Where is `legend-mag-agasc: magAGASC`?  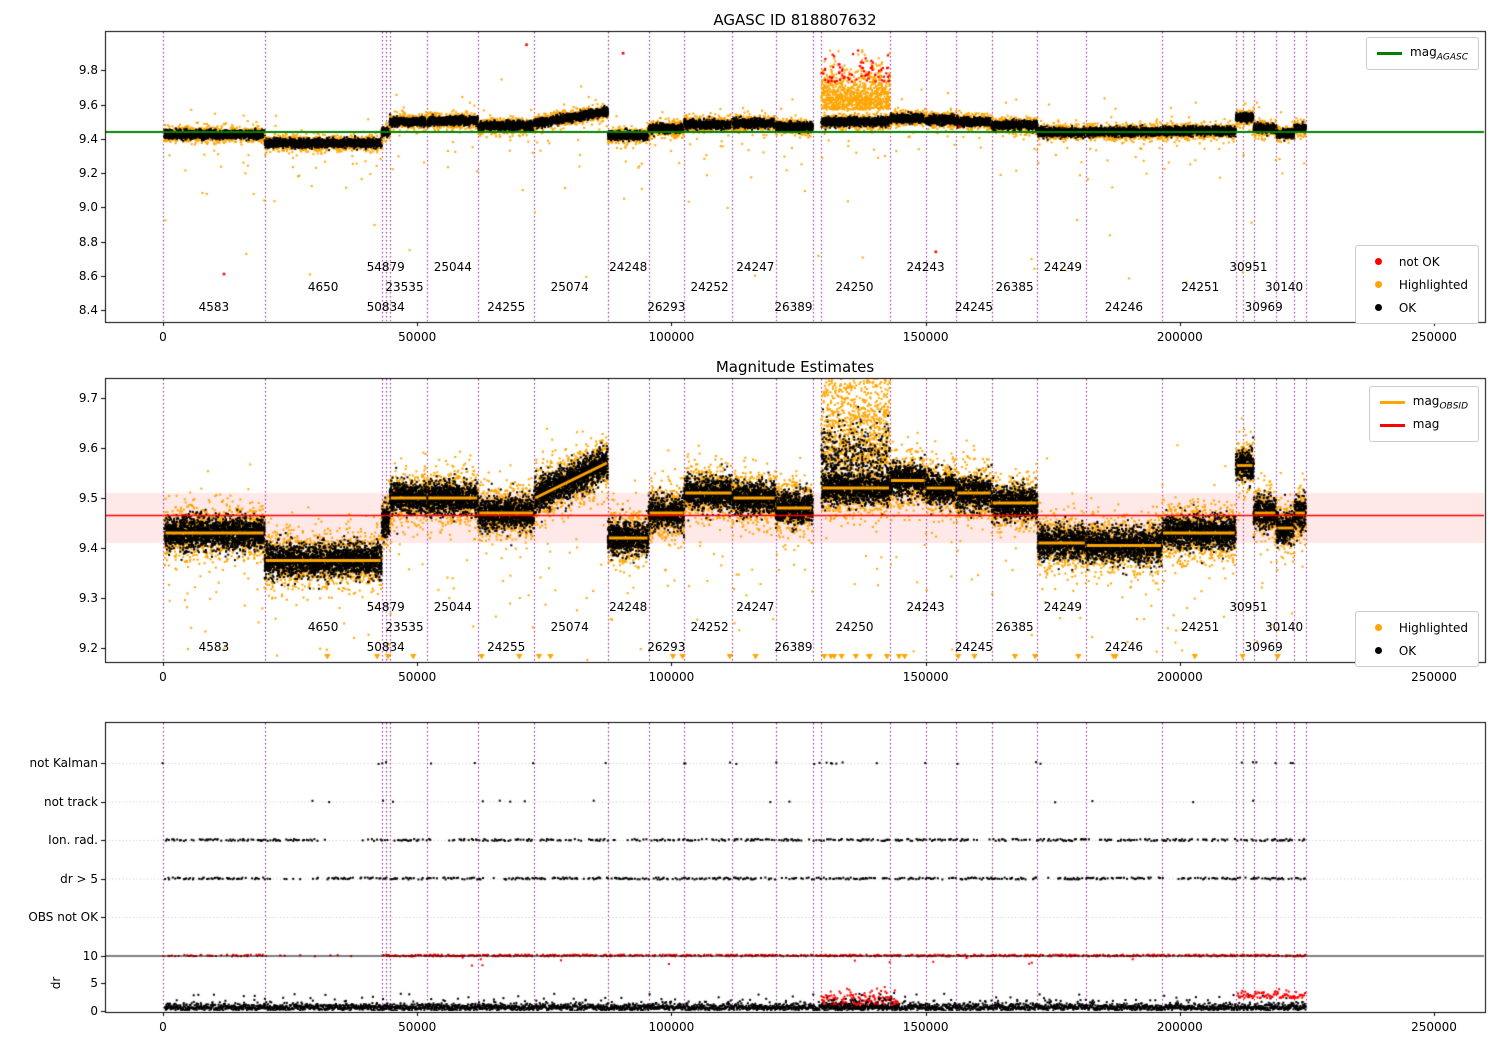
legend-mag-agasc: magAGASC is located at coordinates (1422, 53).